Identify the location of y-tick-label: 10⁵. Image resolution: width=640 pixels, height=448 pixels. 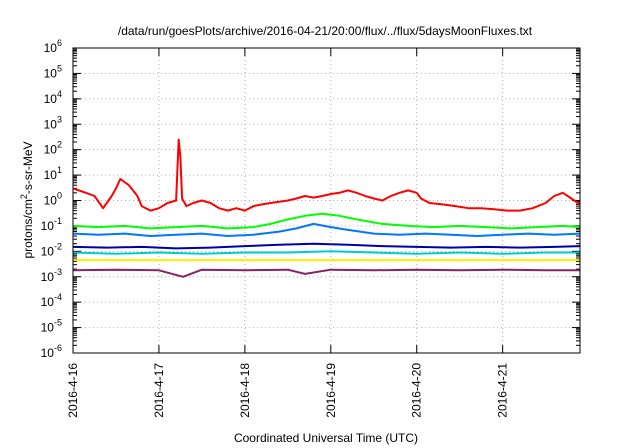
(53, 71).